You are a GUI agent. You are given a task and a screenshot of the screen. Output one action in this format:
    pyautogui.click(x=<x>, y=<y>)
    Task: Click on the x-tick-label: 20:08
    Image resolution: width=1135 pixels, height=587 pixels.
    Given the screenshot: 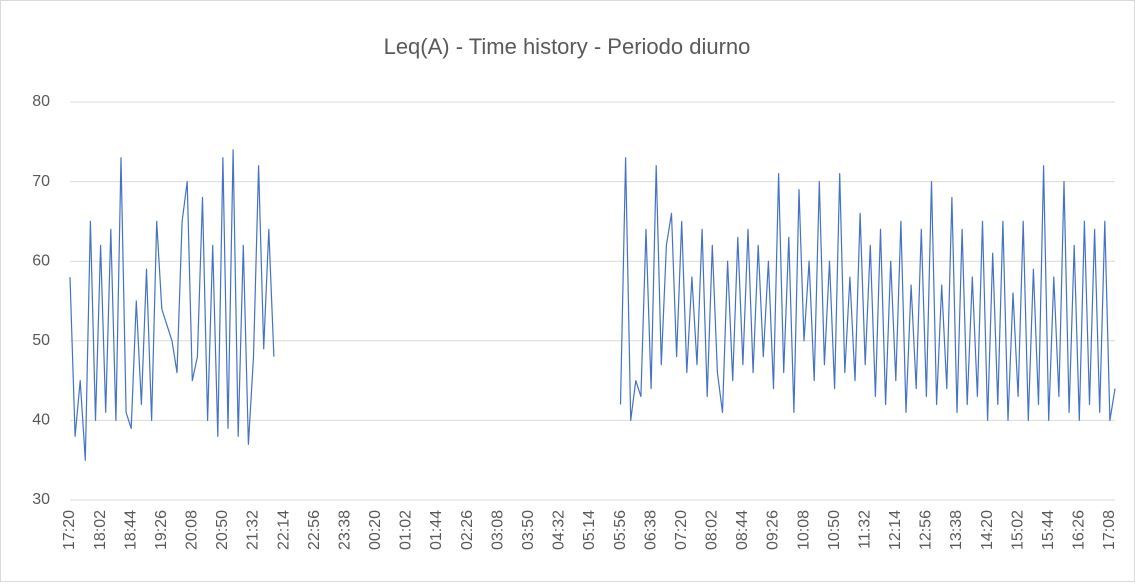 What is the action you would take?
    pyautogui.click(x=192, y=530)
    